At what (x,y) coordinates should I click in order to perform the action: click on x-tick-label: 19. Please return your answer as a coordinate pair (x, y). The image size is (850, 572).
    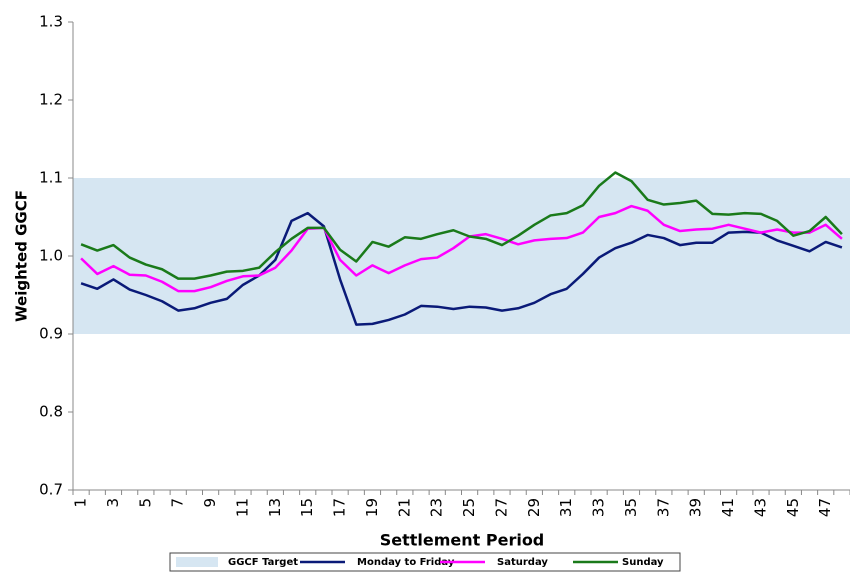
    Looking at the image, I should click on (372, 507).